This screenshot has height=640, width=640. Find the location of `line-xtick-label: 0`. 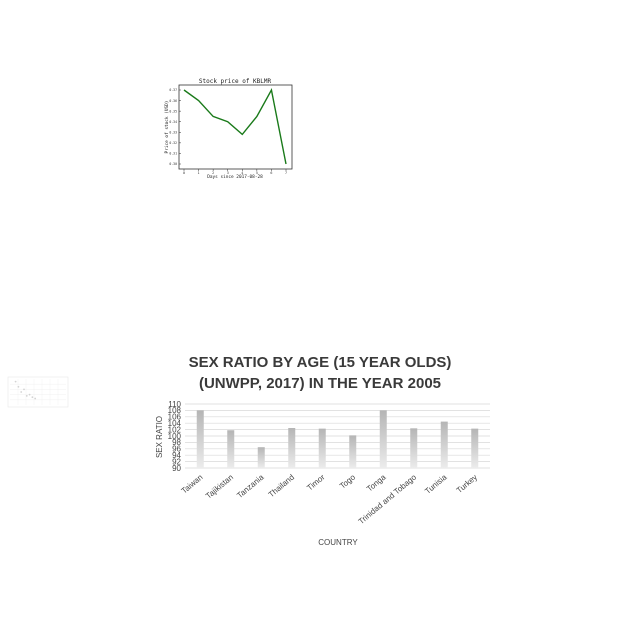

line-xtick-label: 0 is located at coordinates (184, 173).